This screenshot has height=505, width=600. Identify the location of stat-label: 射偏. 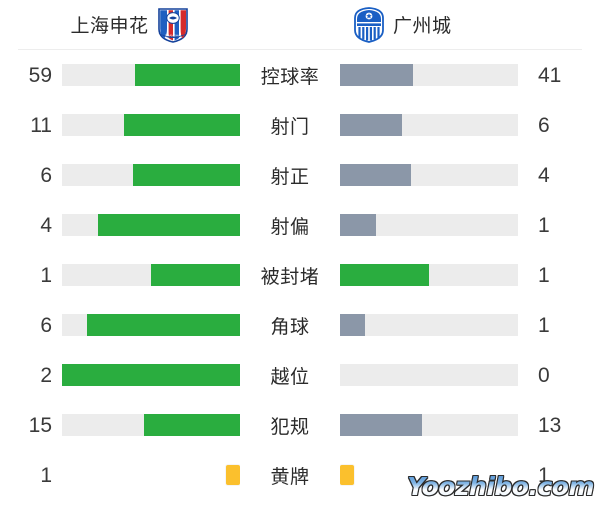
(290, 227).